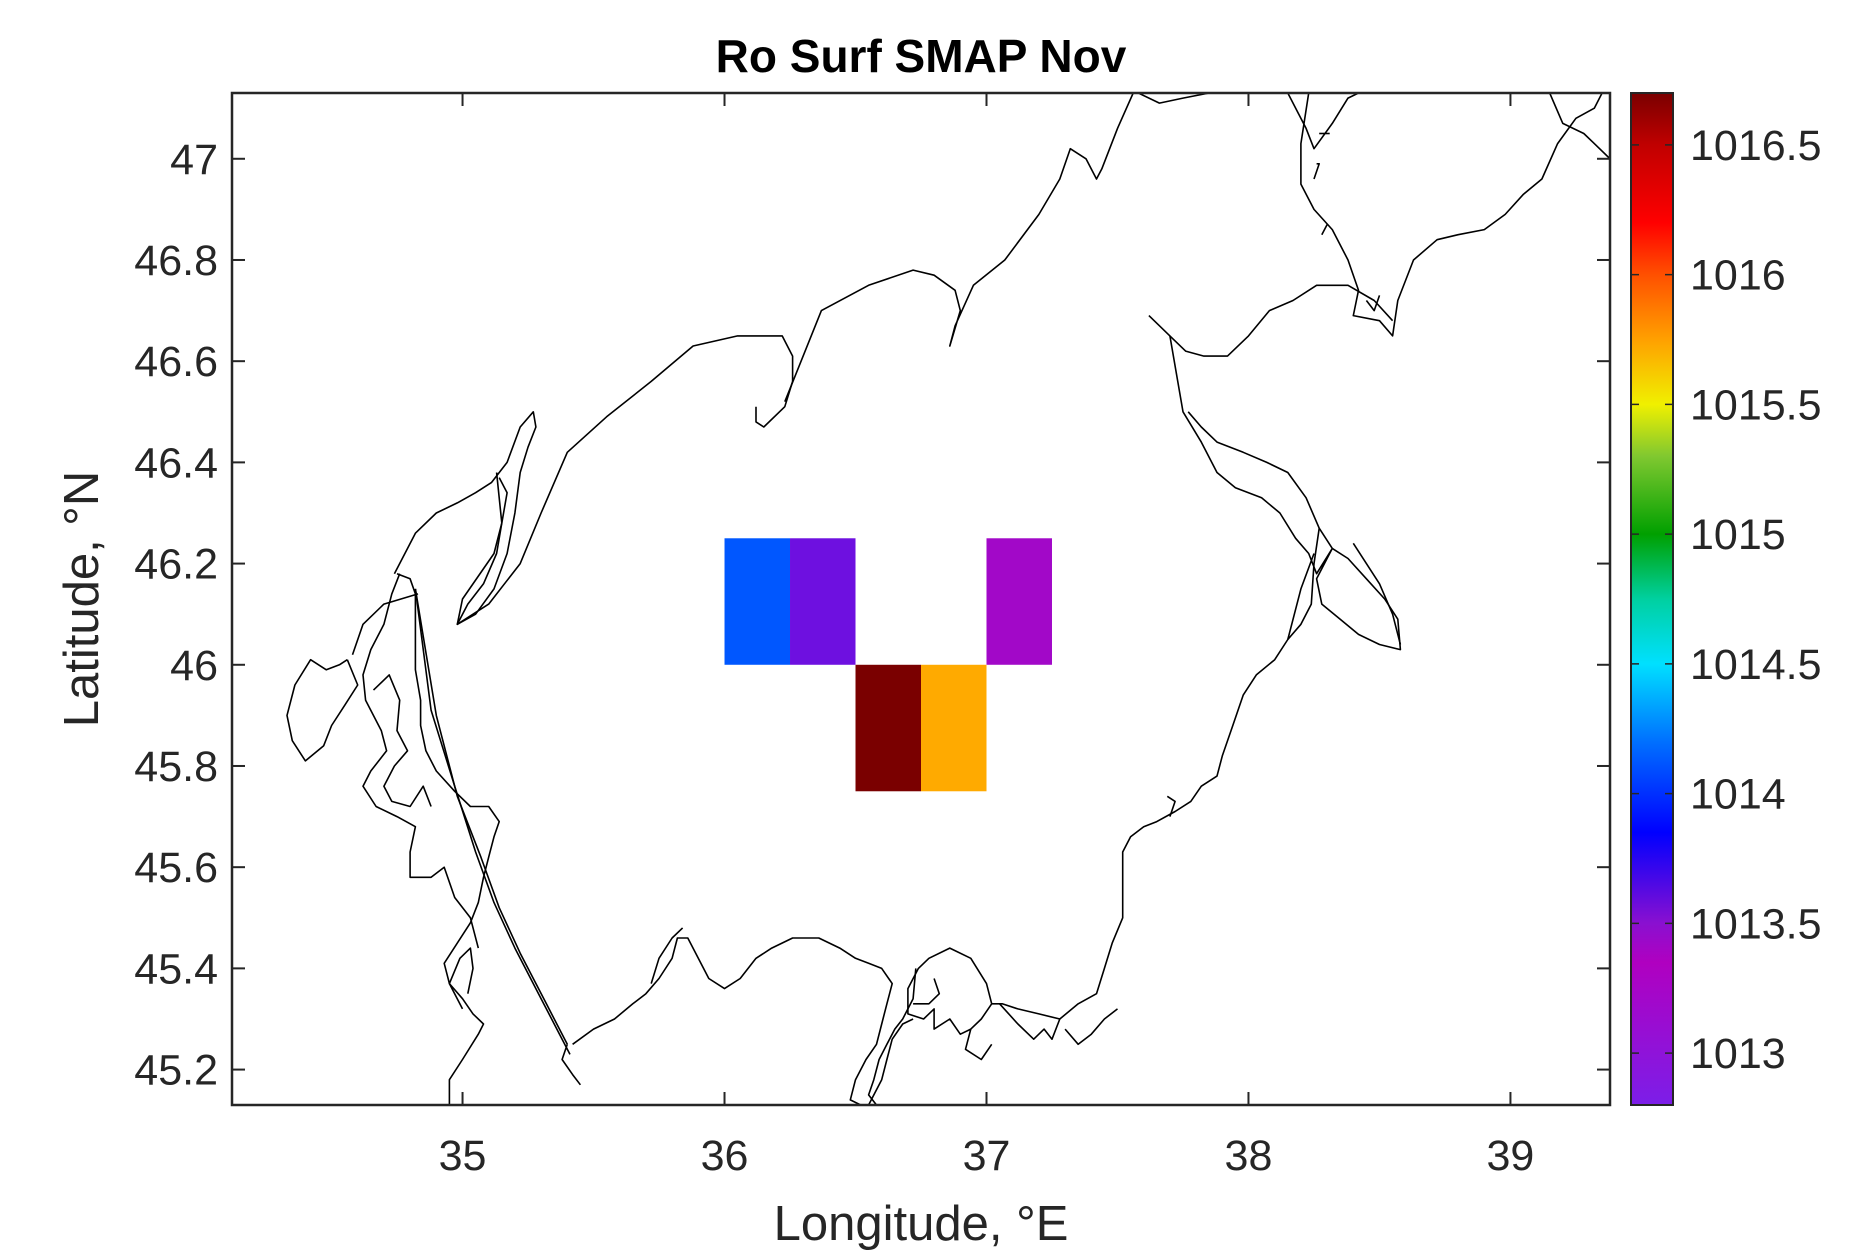 This screenshot has height=1250, width=1875. Describe the element at coordinates (1756, 665) in the screenshot. I see `colorbar-tick-label: 1014.5` at that location.